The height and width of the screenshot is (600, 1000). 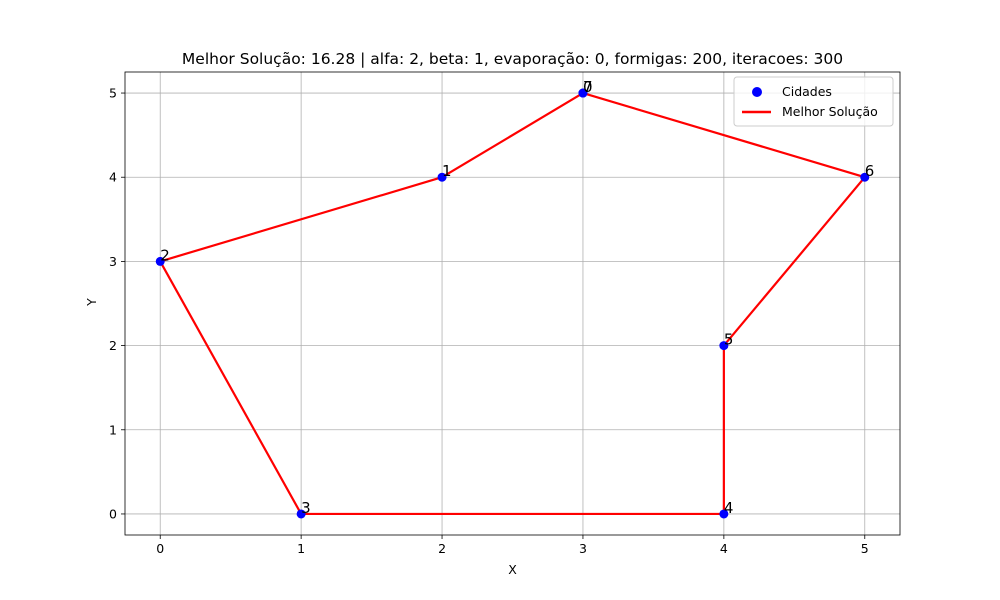 What do you see at coordinates (870, 171) in the screenshot?
I see `city-label-6: 6` at bounding box center [870, 171].